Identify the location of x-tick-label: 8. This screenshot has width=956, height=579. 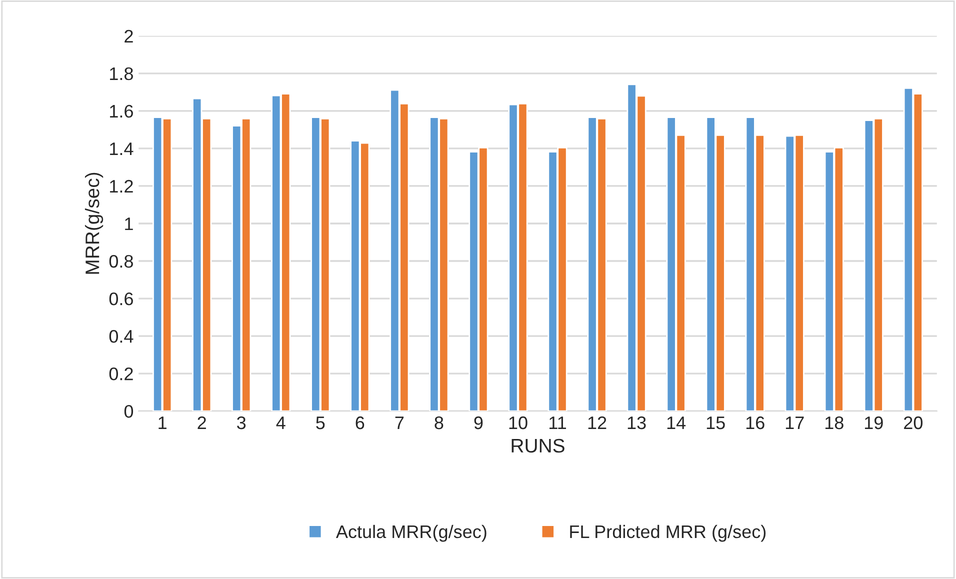
(439, 423).